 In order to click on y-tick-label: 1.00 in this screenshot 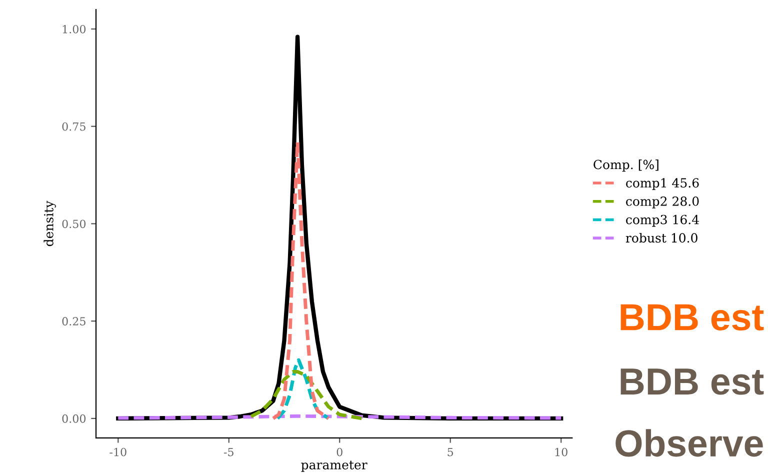, I will do `click(74, 29)`.